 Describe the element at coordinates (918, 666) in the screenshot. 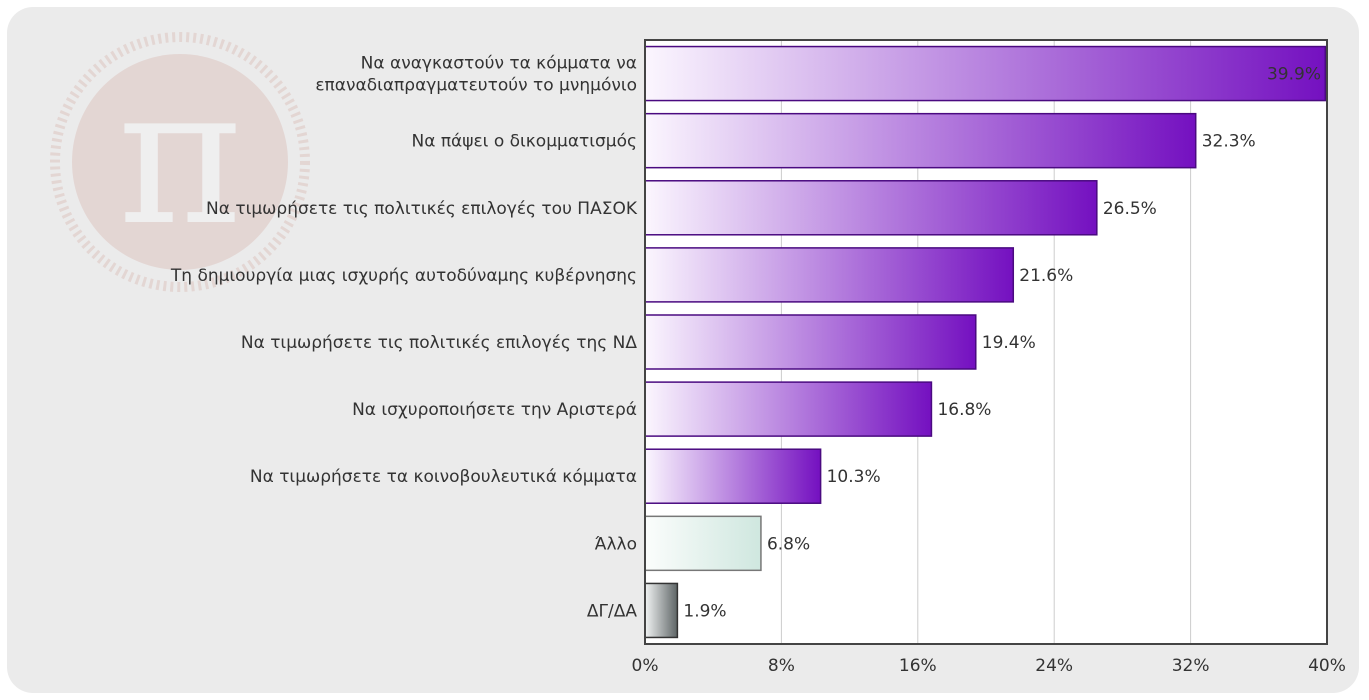

I see `x-tick-label: 16%` at that location.